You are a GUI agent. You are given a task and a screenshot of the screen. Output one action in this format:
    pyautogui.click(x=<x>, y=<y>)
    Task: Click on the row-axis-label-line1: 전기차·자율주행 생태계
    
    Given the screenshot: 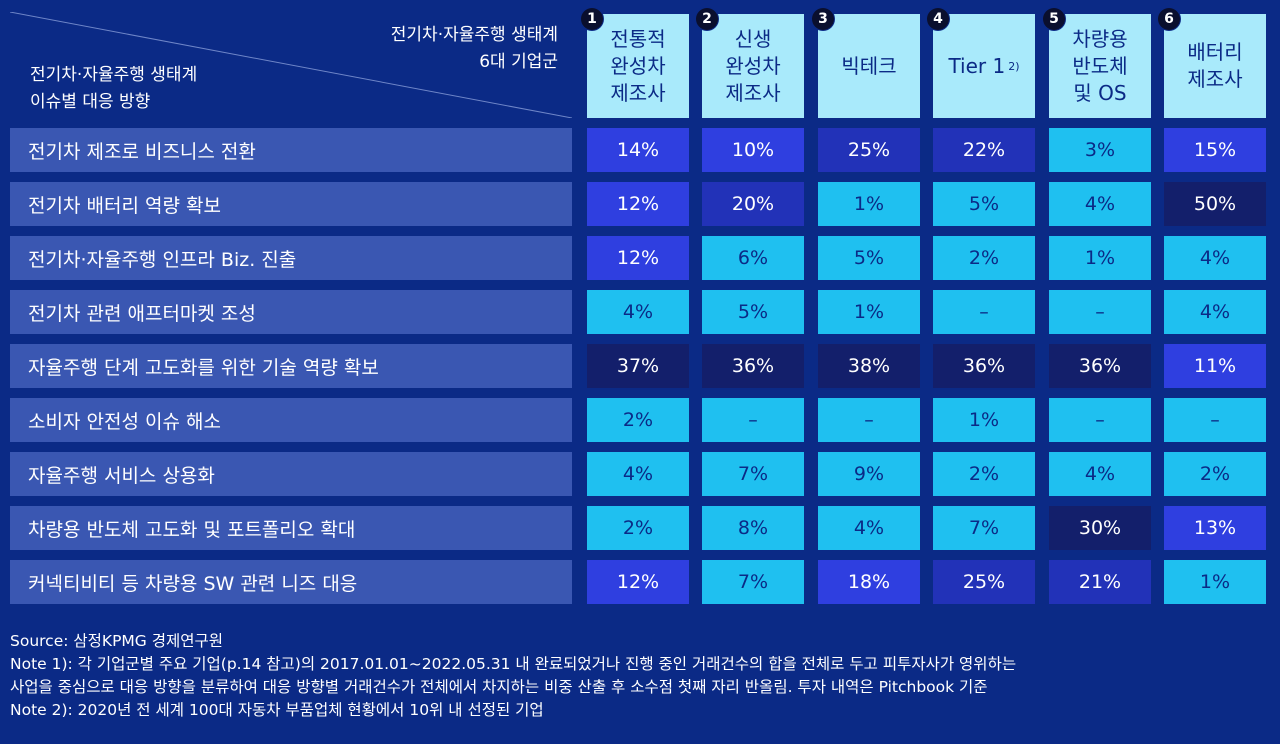 What is the action you would take?
    pyautogui.click(x=114, y=75)
    